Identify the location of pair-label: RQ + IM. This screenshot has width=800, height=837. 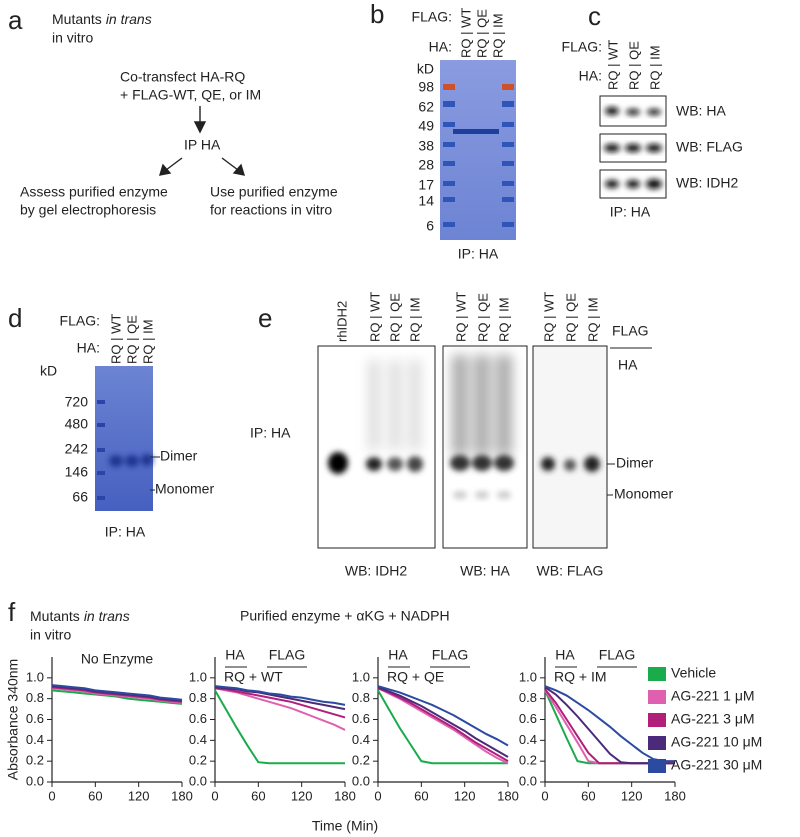
(580, 677).